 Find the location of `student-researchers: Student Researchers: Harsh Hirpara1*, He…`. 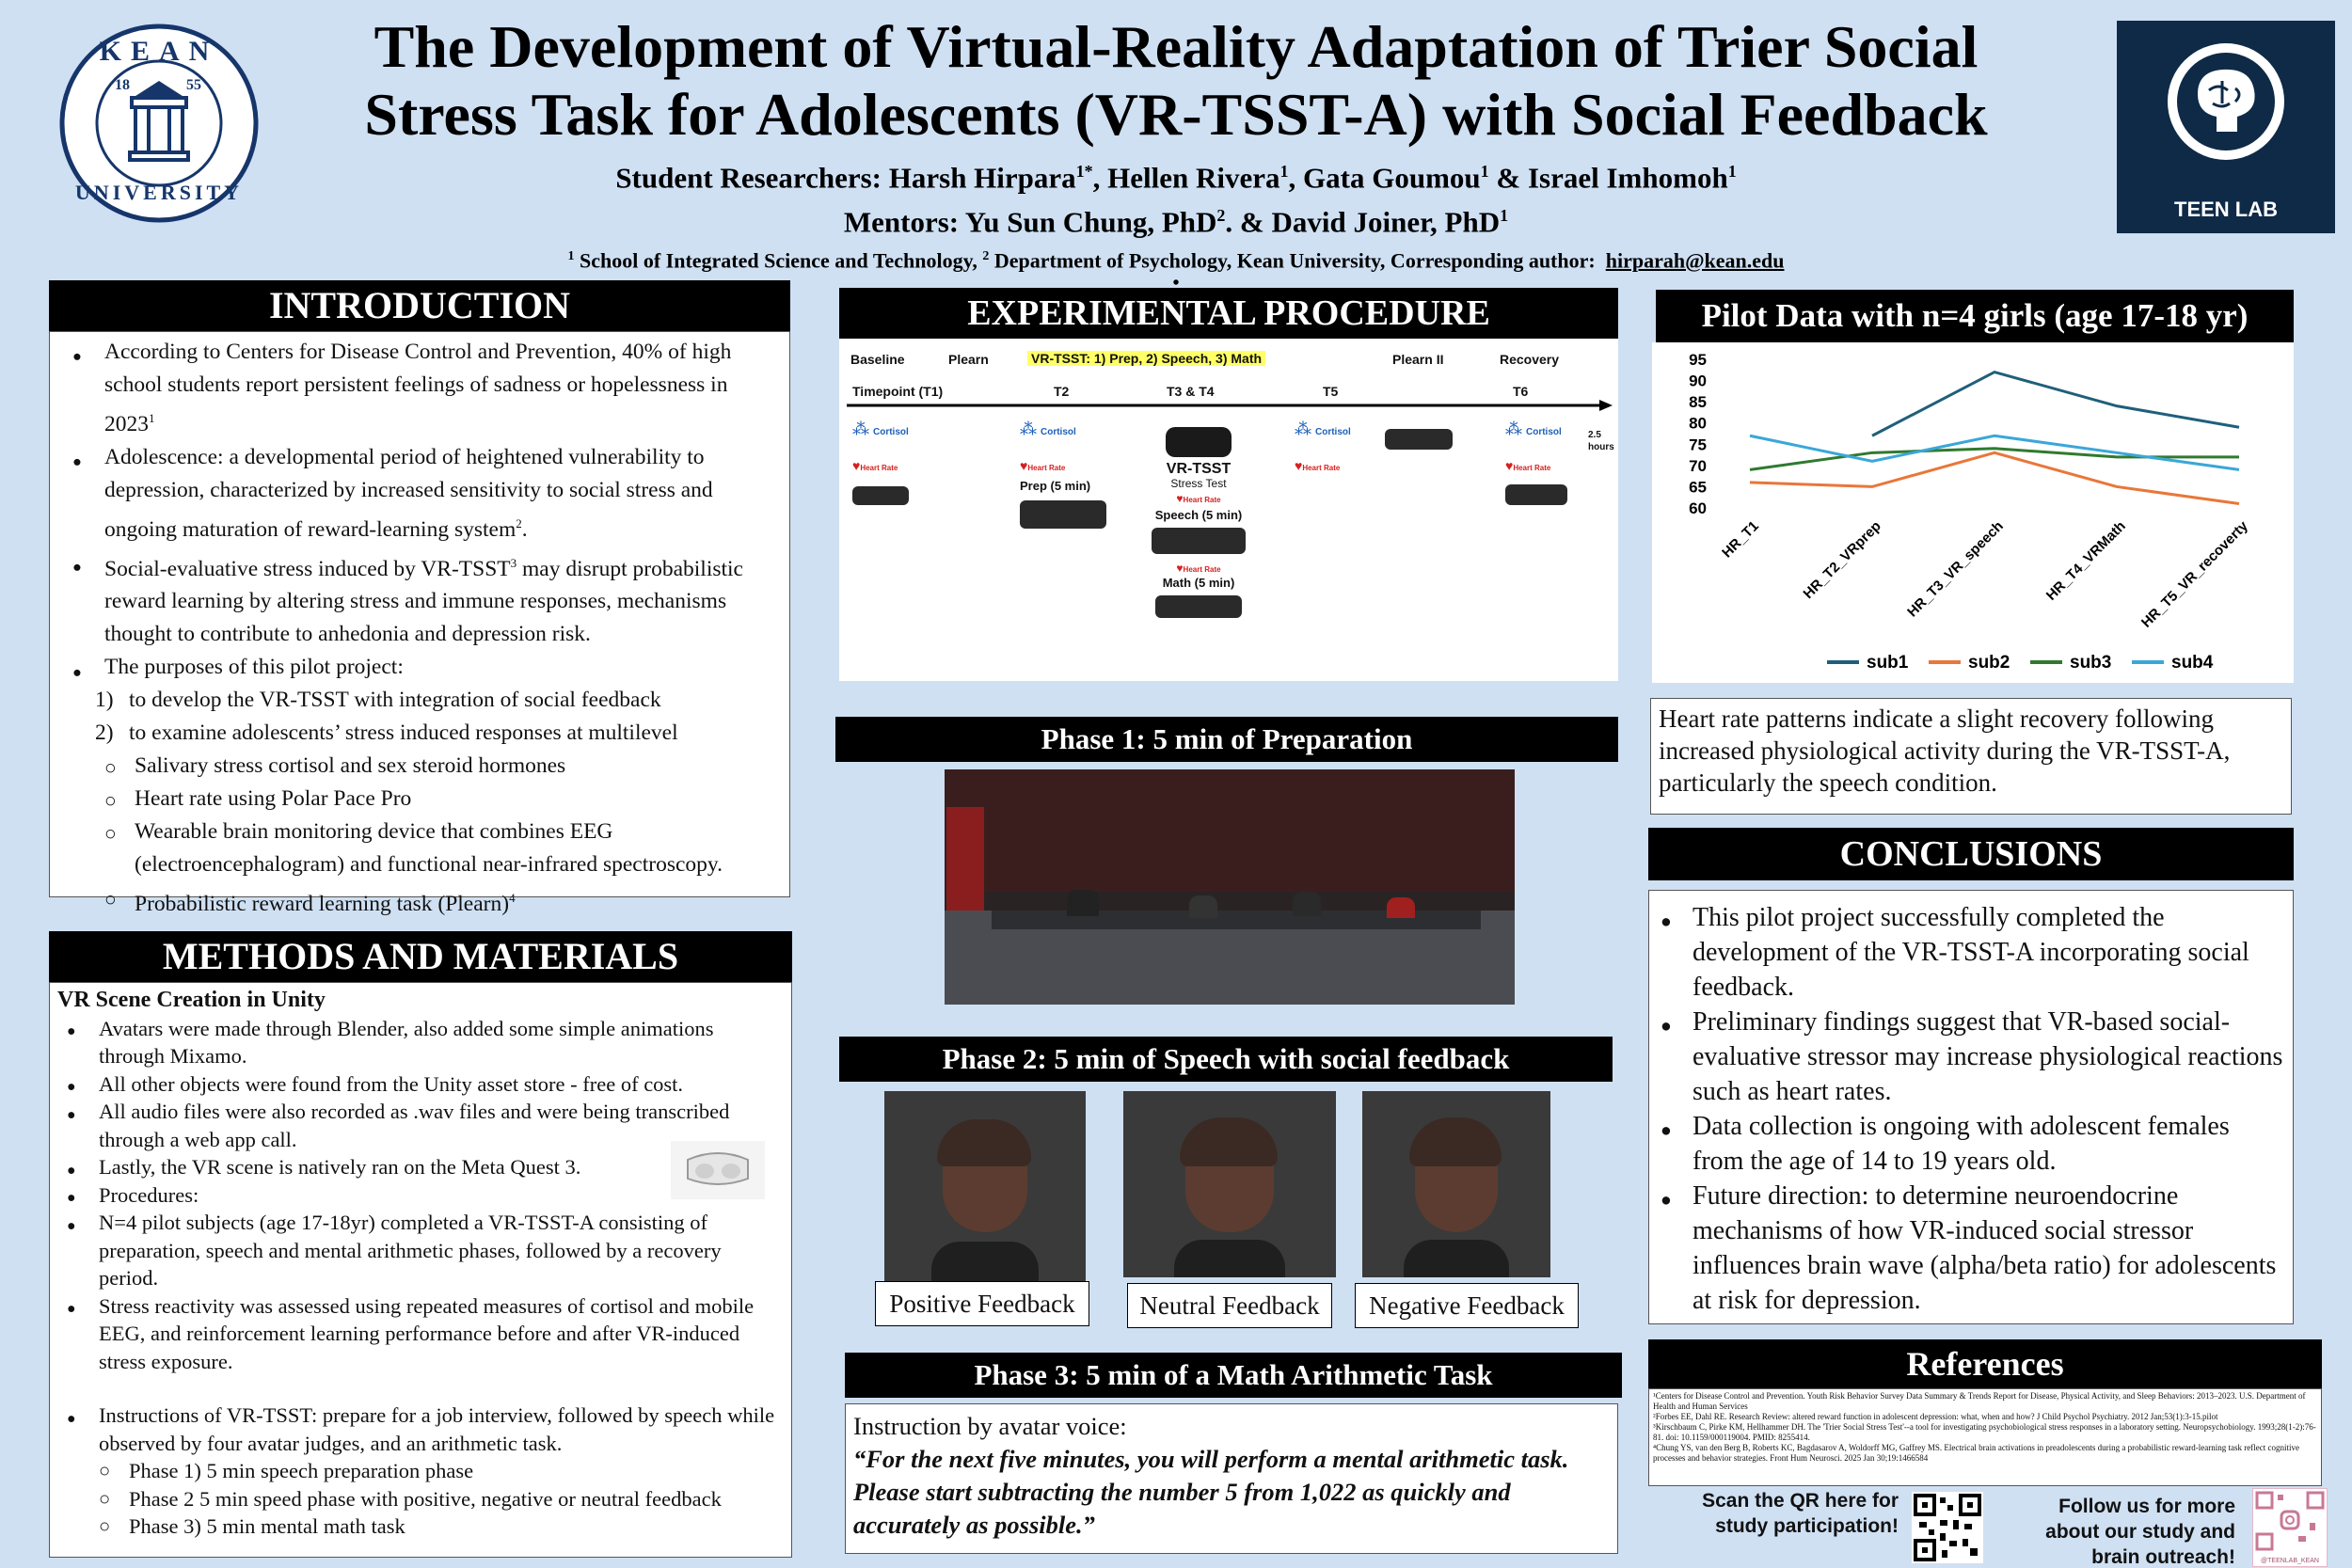

student-researchers: Student Researchers: Harsh Hirpara1*, He… is located at coordinates (1176, 178).